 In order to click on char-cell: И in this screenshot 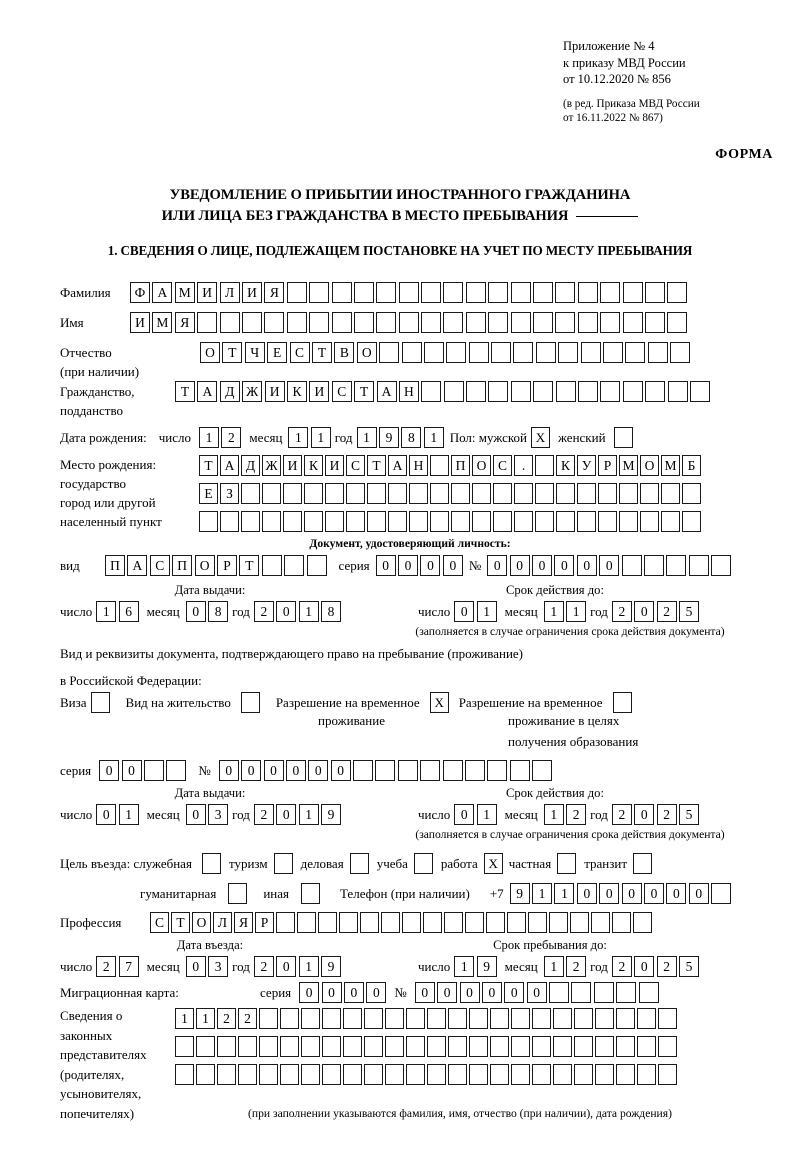, I will do `click(292, 465)`.